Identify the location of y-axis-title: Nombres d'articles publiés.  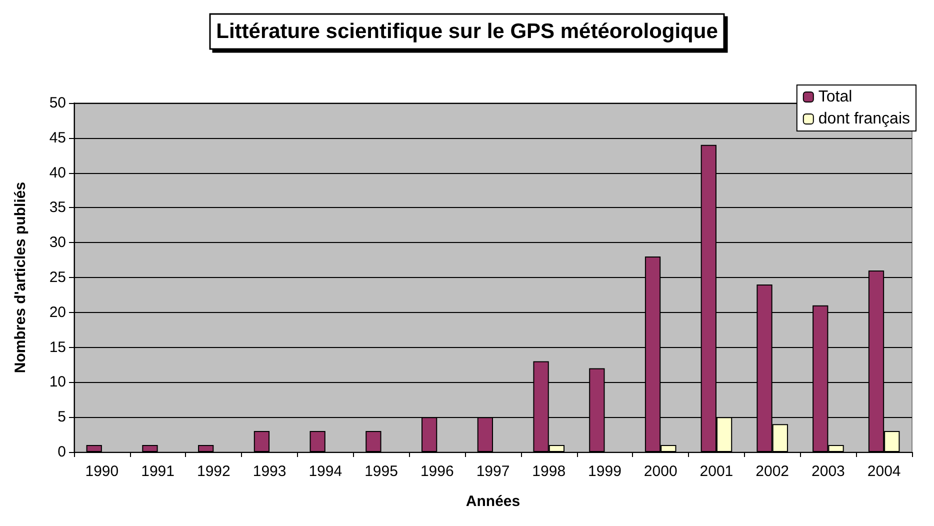
(20, 278).